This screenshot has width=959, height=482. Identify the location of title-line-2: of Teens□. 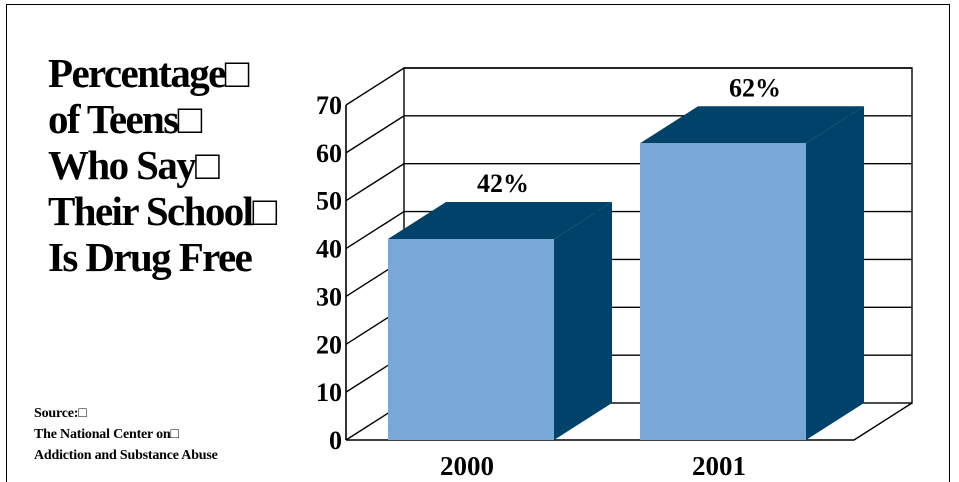
(125, 119).